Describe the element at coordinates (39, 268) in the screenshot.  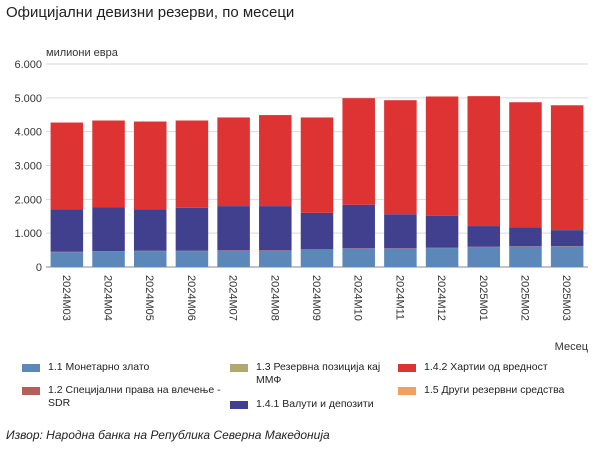
I see `y-tick-label: 0` at that location.